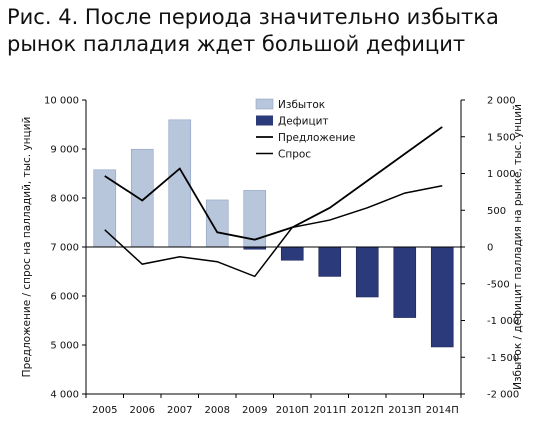 Image resolution: width=546 pixels, height=424 pixels. What do you see at coordinates (301, 105) in the screenshot?
I see `legend-label-surplus: Избыток` at bounding box center [301, 105].